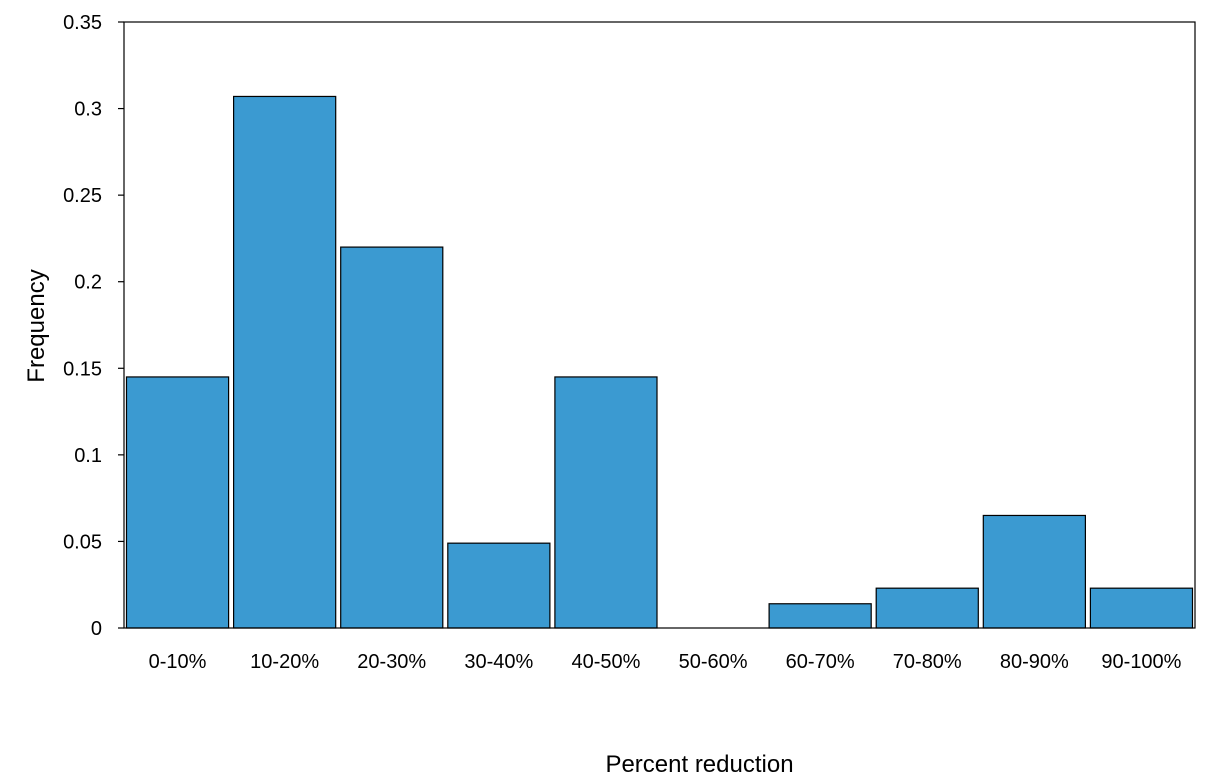 Image resolution: width=1215 pixels, height=779 pixels. What do you see at coordinates (1141, 662) in the screenshot?
I see `x-tick-label: 90-100%` at bounding box center [1141, 662].